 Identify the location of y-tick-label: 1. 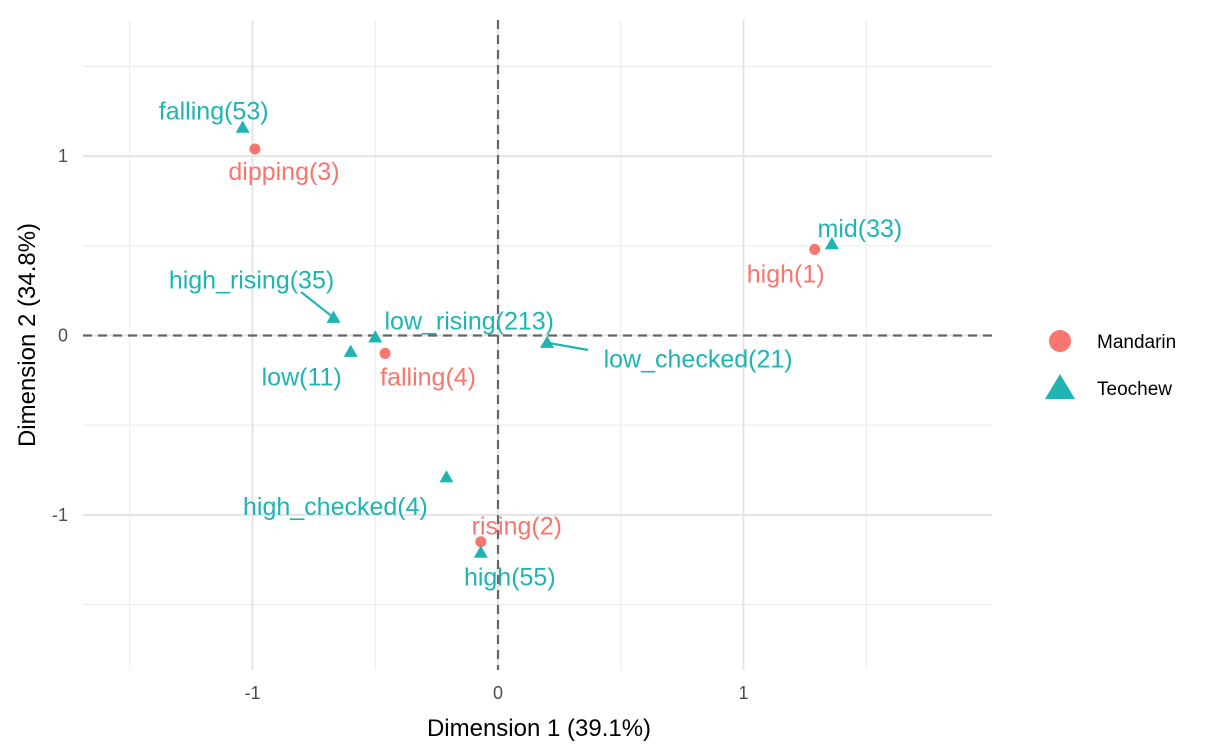
(63, 156).